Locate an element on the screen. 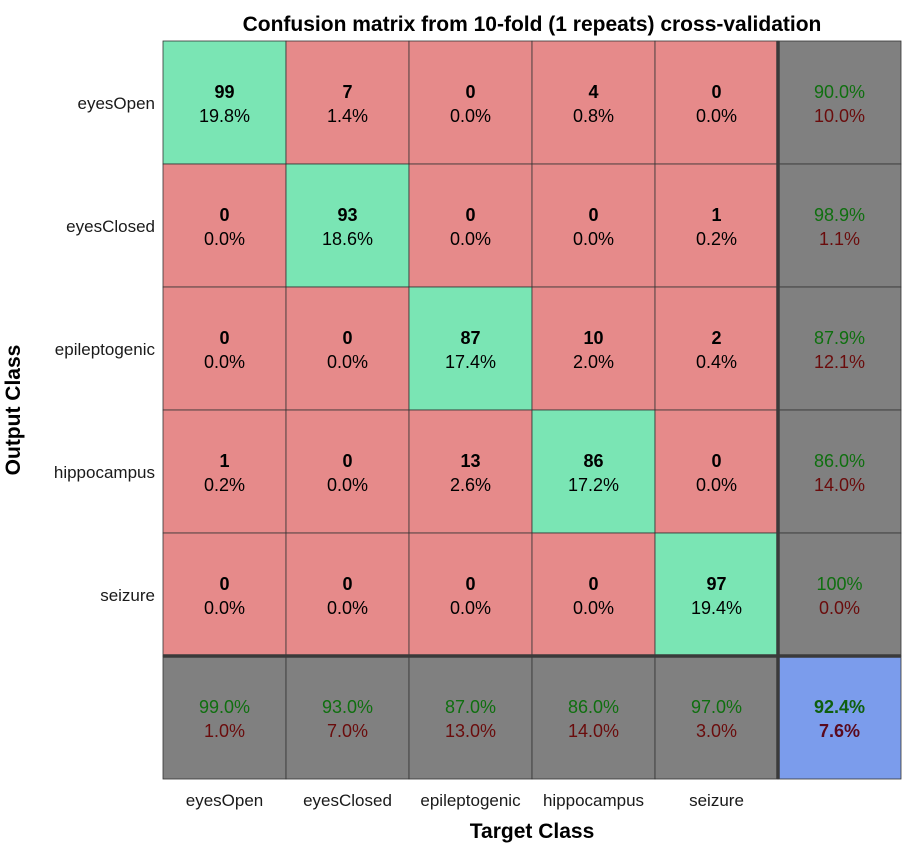 The width and height of the screenshot is (916, 862). cell-percent: 19.8% is located at coordinates (224, 116).